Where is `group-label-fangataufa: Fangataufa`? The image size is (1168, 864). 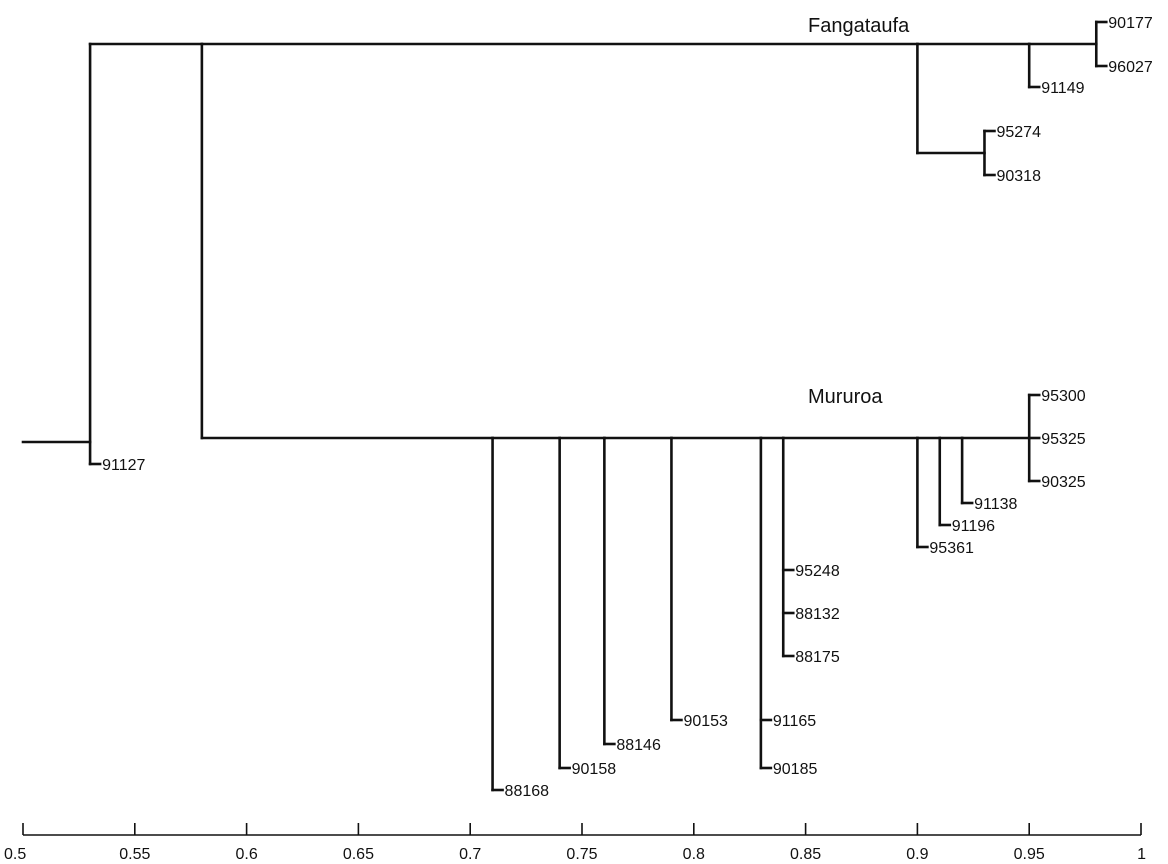 group-label-fangataufa: Fangataufa is located at coordinates (859, 26).